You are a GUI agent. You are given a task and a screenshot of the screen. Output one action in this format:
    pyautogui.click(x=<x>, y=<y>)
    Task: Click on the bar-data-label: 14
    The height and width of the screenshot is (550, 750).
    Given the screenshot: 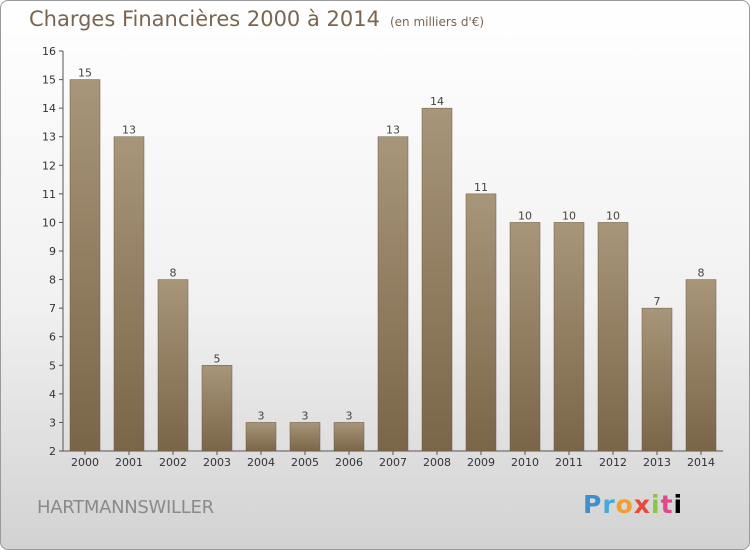 What is the action you would take?
    pyautogui.click(x=437, y=101)
    